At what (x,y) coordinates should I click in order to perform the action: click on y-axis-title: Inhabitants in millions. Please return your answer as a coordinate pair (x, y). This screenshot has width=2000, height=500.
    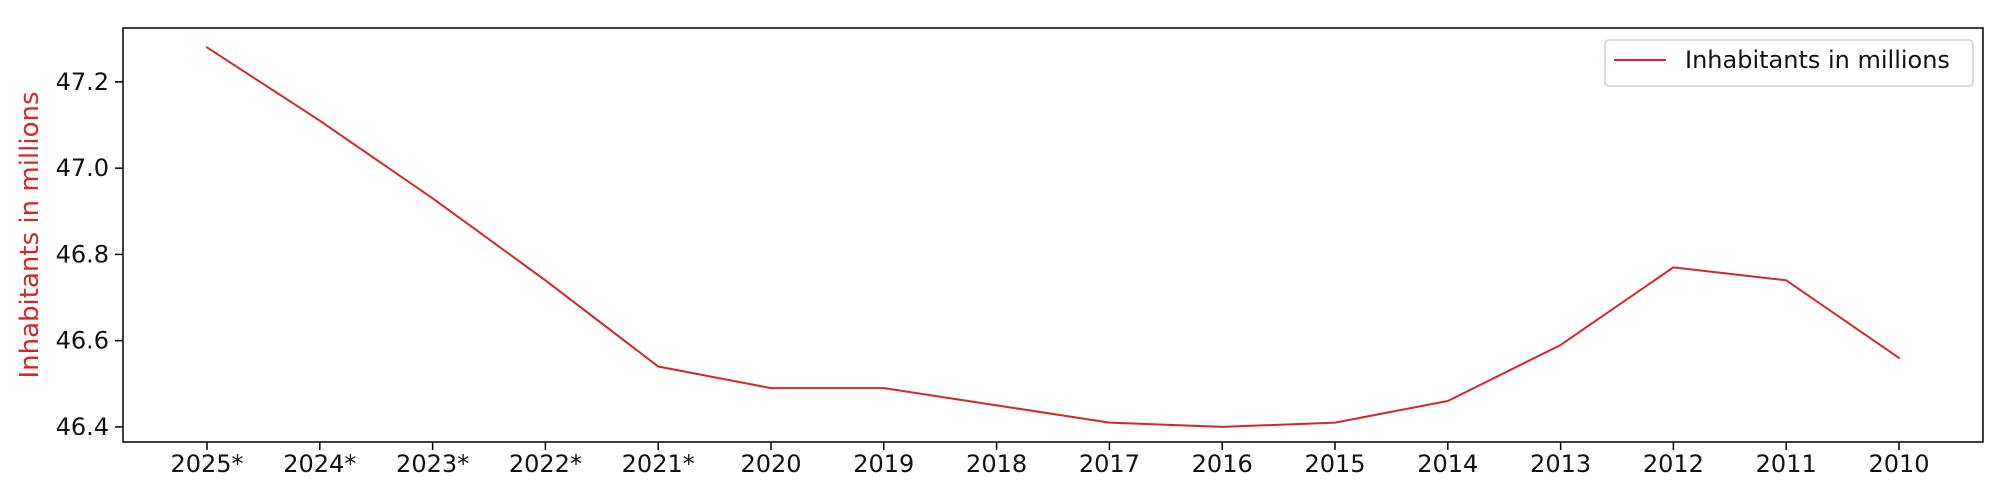
    Looking at the image, I should click on (30, 234).